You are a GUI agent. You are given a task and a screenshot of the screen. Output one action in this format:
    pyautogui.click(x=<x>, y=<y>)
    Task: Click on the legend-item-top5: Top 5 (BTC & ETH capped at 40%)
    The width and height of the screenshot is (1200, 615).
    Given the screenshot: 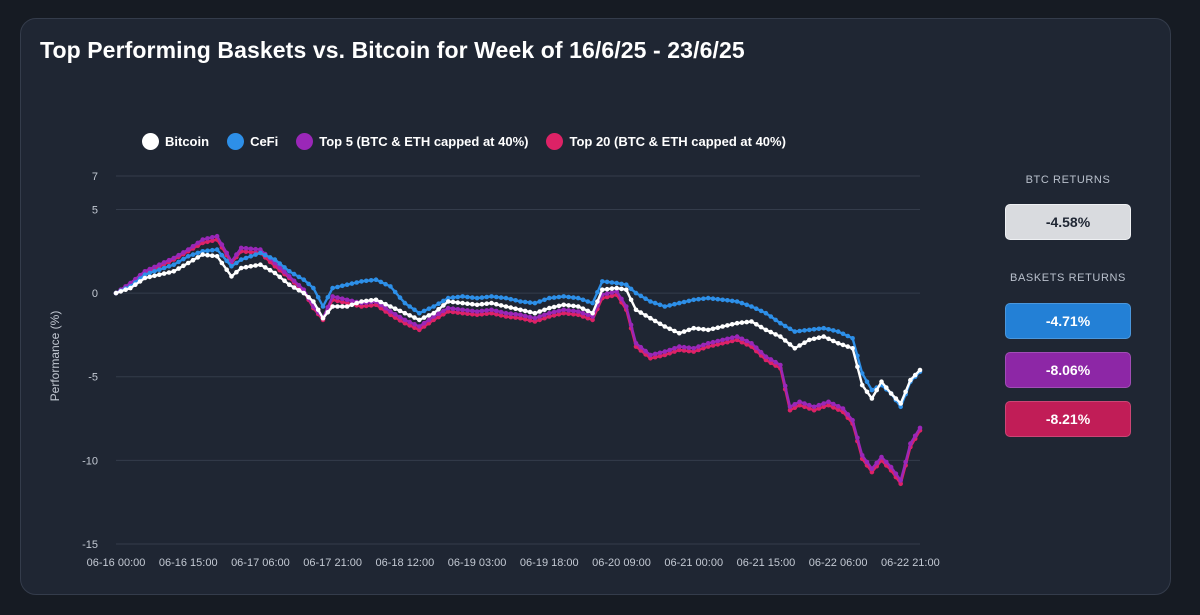 What is the action you would take?
    pyautogui.click(x=412, y=141)
    